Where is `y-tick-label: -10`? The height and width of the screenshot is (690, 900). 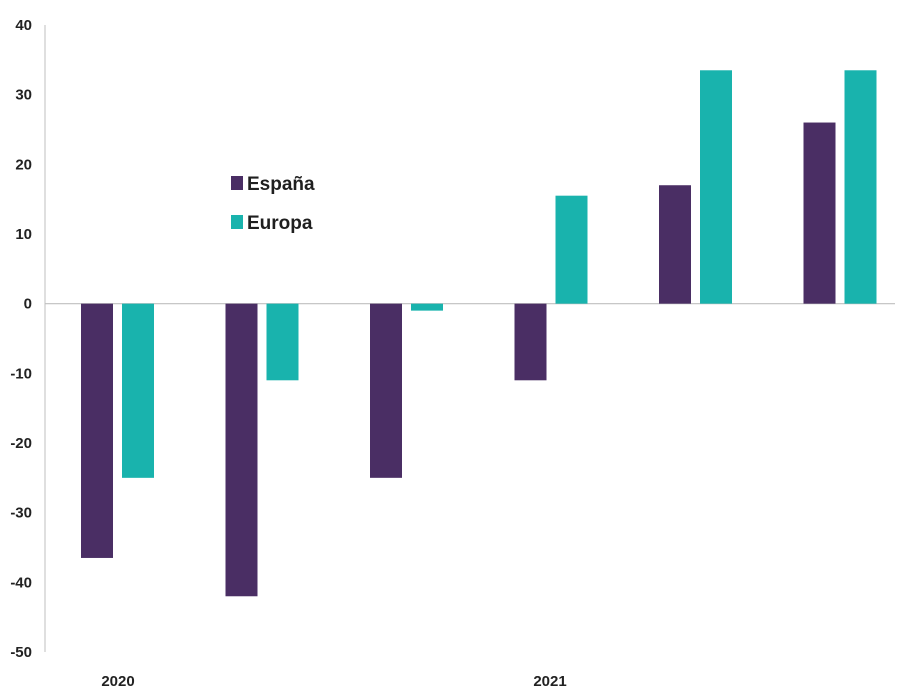 y-tick-label: -10 is located at coordinates (21, 373).